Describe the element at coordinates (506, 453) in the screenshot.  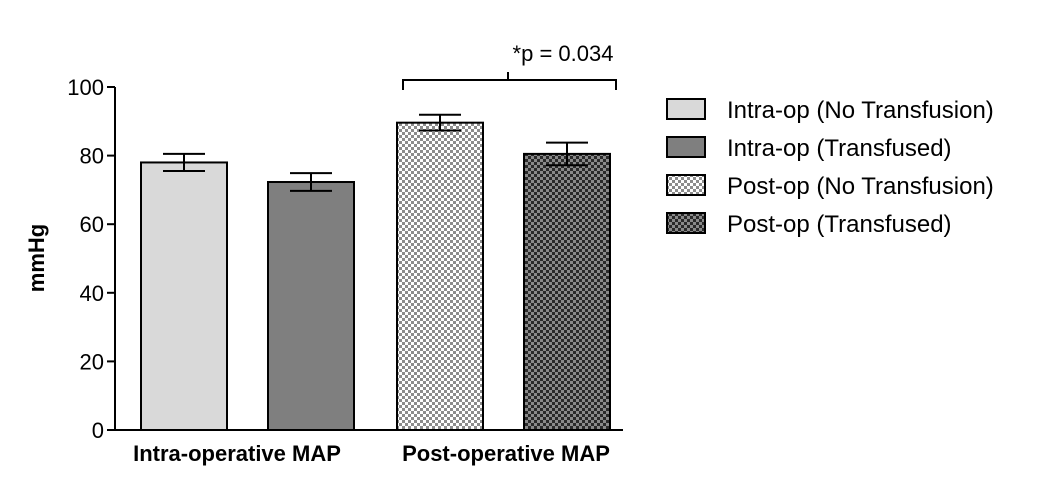
I see `category-label-post-operative: Post-operative MAP` at that location.